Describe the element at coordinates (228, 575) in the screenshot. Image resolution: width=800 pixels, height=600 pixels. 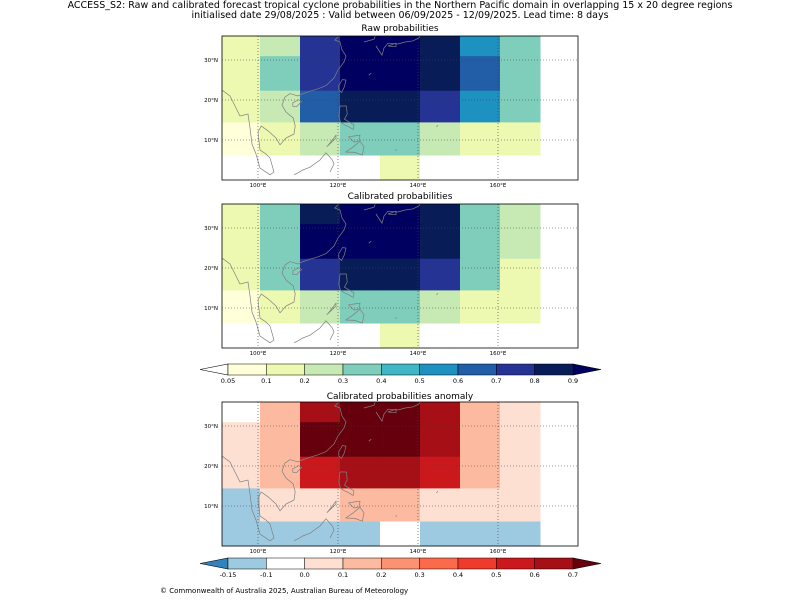
I see `colorbar-tick-label: -0.15` at that location.